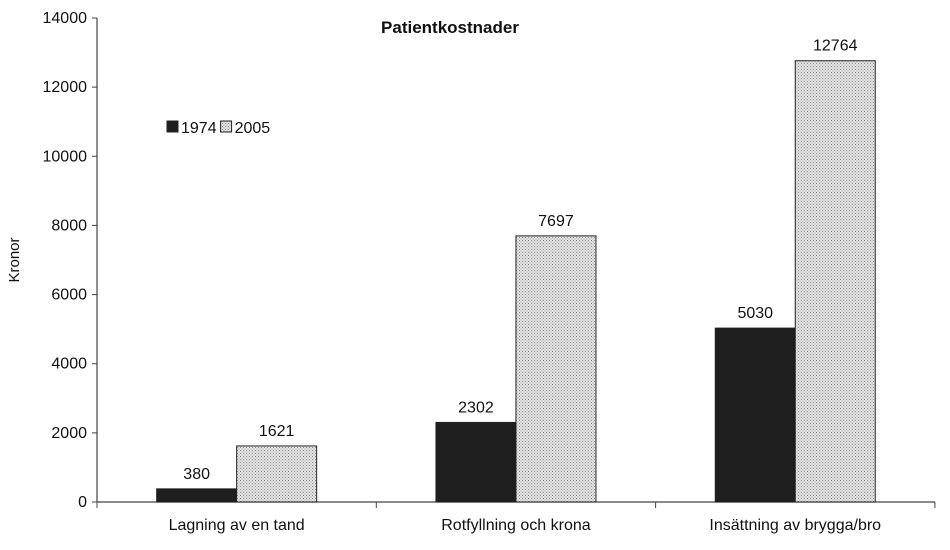 The image size is (950, 550). What do you see at coordinates (14, 259) in the screenshot?
I see `y-axis-label: Kronor` at bounding box center [14, 259].